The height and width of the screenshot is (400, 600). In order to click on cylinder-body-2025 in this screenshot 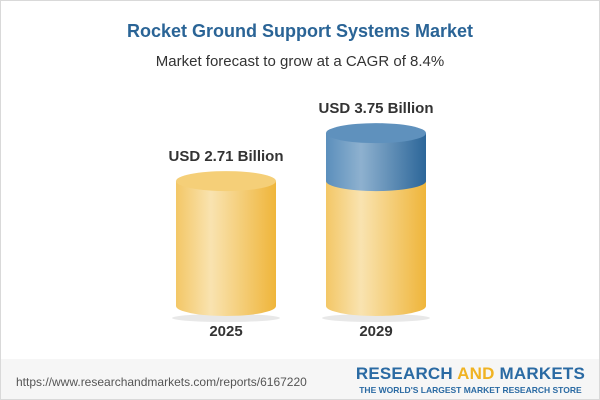, I will do `click(226, 248)`.